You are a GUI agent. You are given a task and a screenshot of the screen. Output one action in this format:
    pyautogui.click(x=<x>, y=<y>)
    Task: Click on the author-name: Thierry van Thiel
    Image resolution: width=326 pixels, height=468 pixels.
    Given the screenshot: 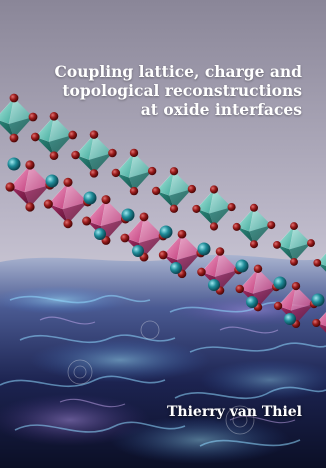 What is the action you would take?
    pyautogui.click(x=234, y=412)
    